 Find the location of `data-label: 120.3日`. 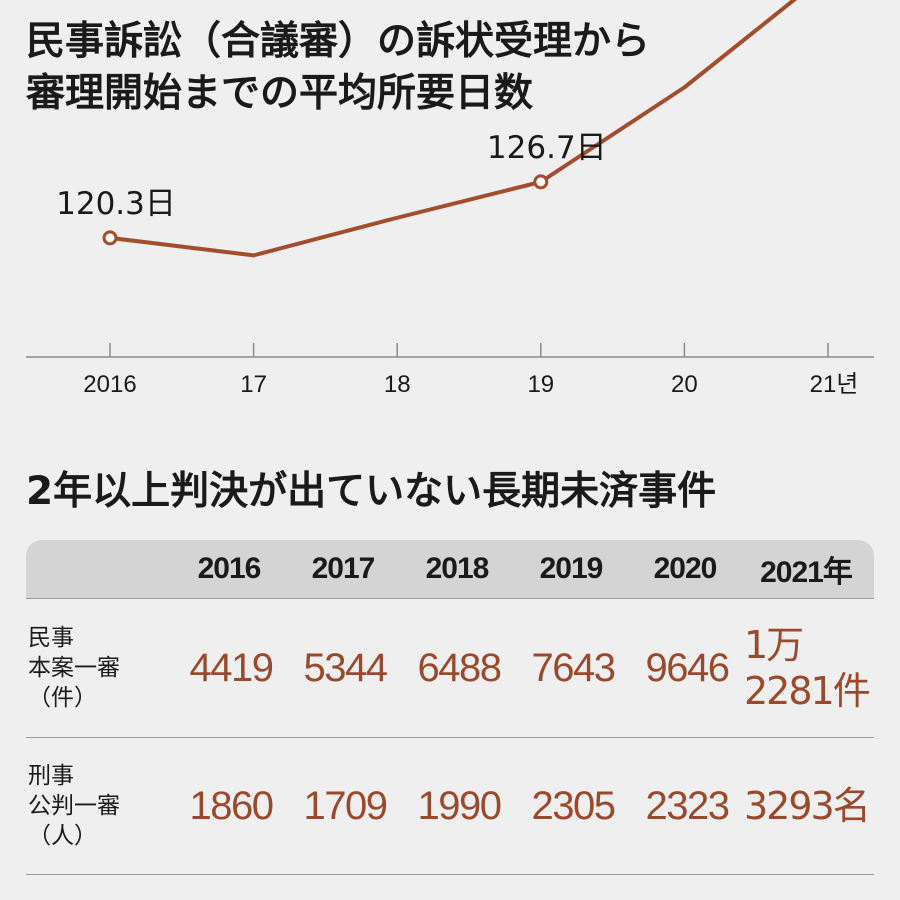

data-label: 120.3日 is located at coordinates (116, 204).